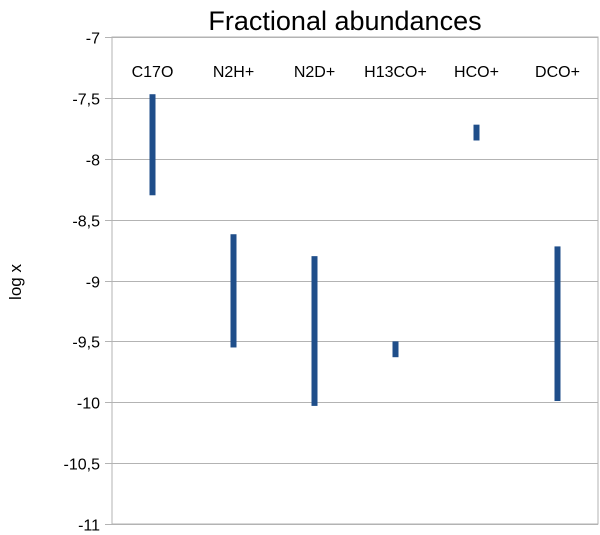  I want to click on y-tick-label: -7,5, so click(86, 100).